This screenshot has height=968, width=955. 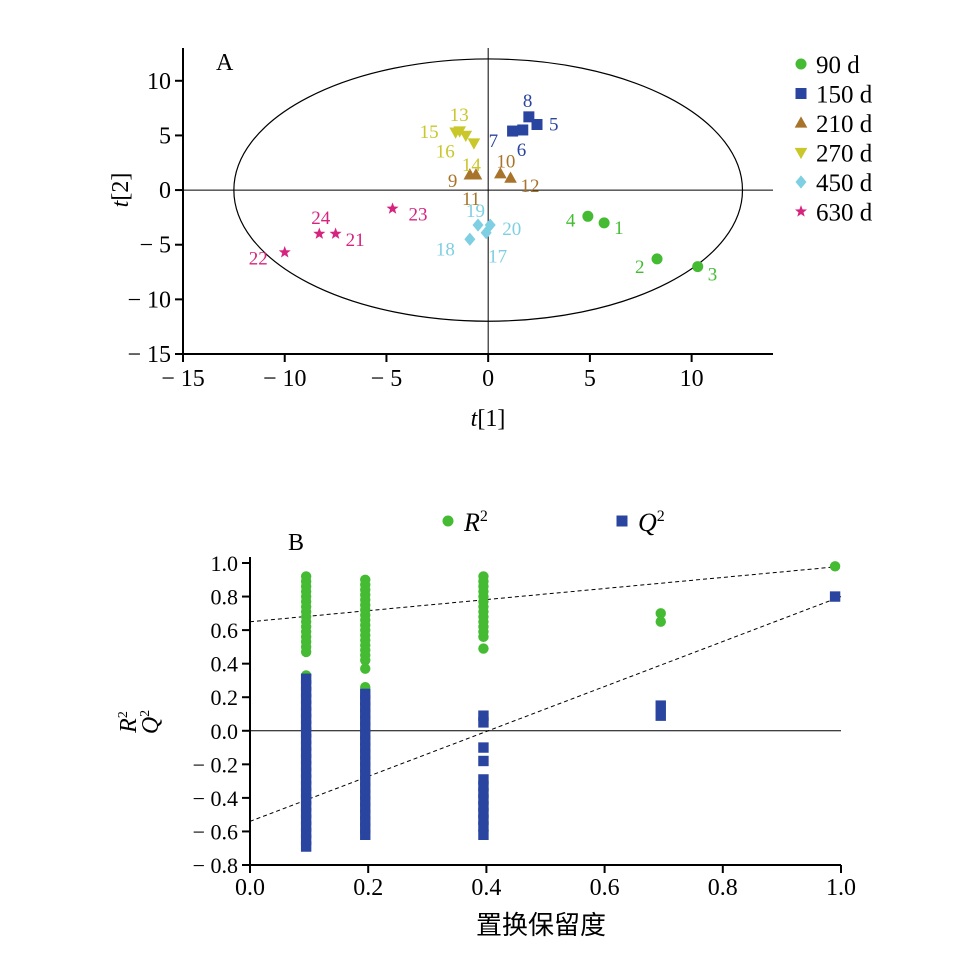 I want to click on panel-a-y-tick-label: 0, so click(x=165, y=191).